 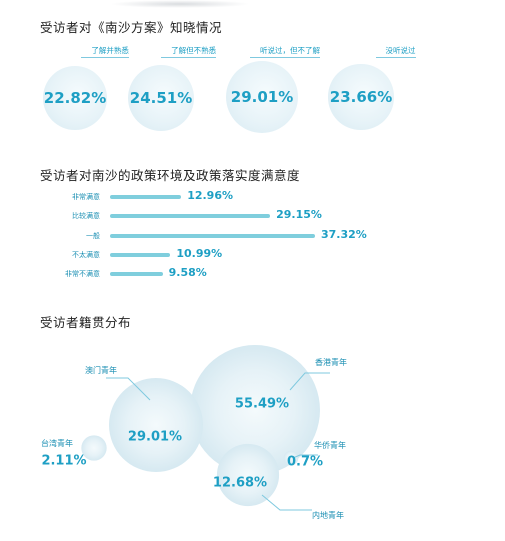 I want to click on origin-category-label: 华侨青年, so click(x=330, y=445).